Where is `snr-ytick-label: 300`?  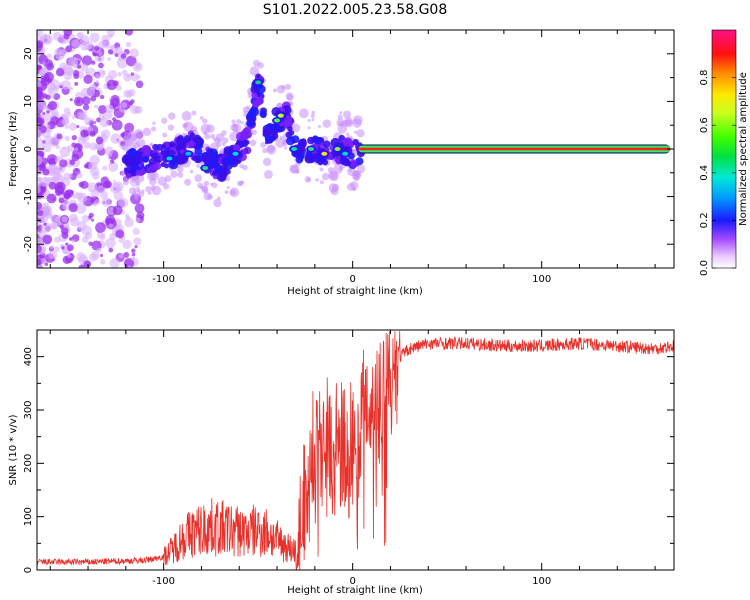 snr-ytick-label: 300 is located at coordinates (28, 409).